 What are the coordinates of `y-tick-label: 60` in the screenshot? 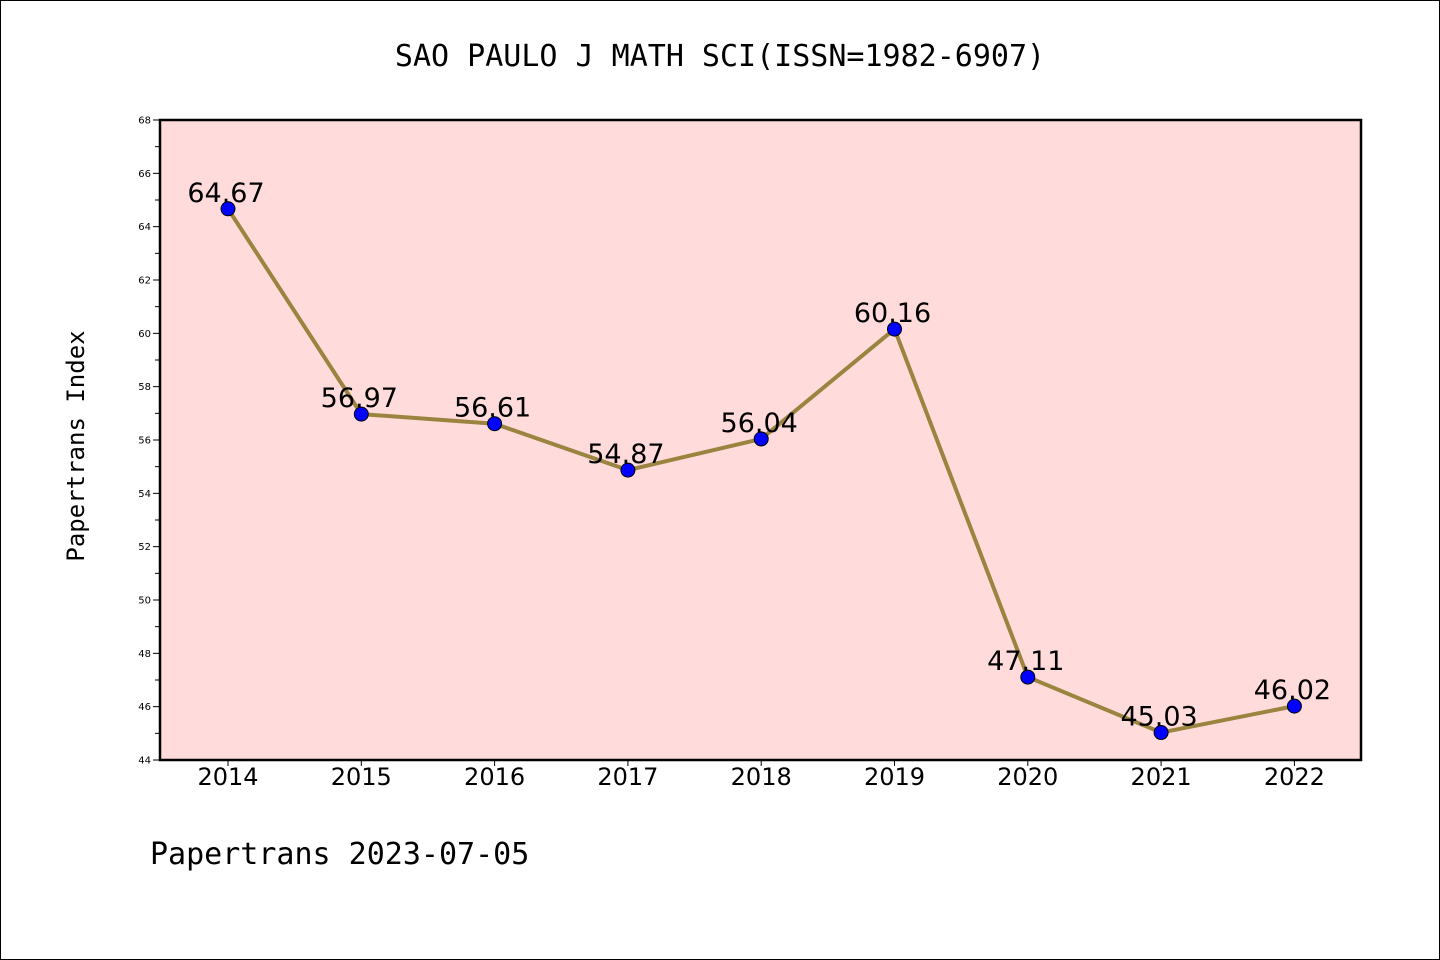 It's located at (144, 334).